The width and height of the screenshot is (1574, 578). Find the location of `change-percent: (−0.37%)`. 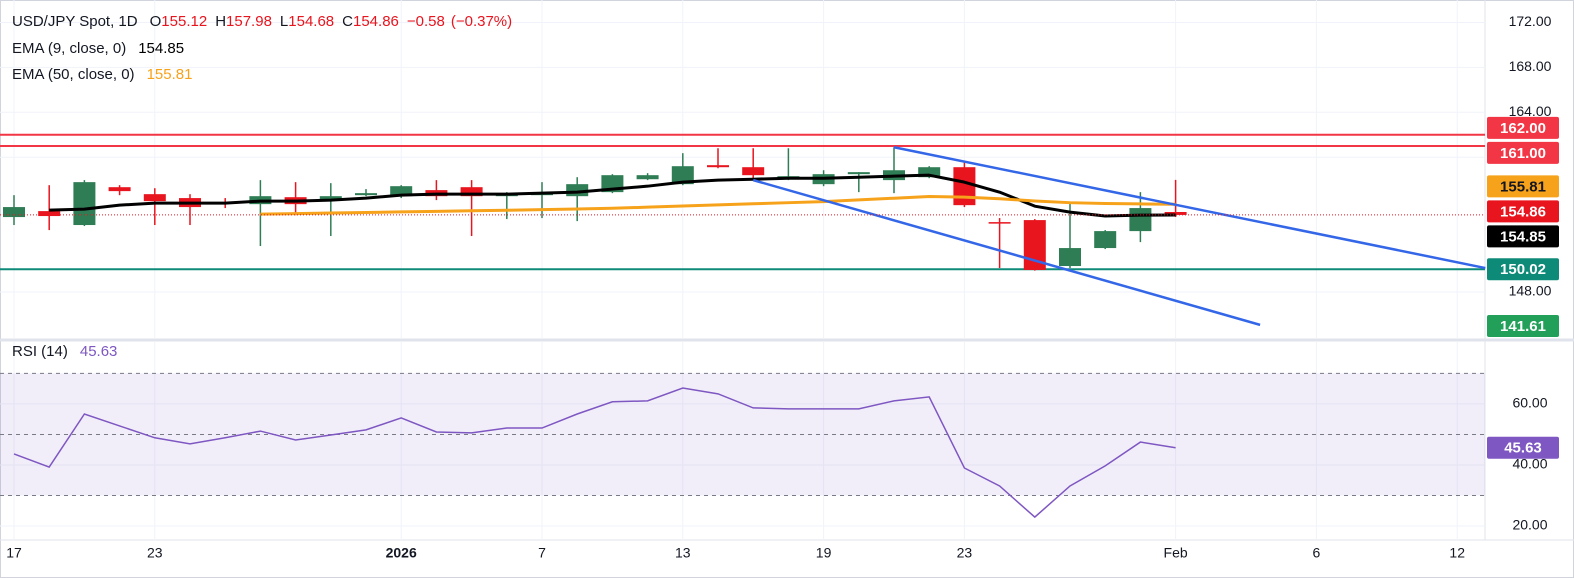

change-percent: (−0.37%) is located at coordinates (481, 21).